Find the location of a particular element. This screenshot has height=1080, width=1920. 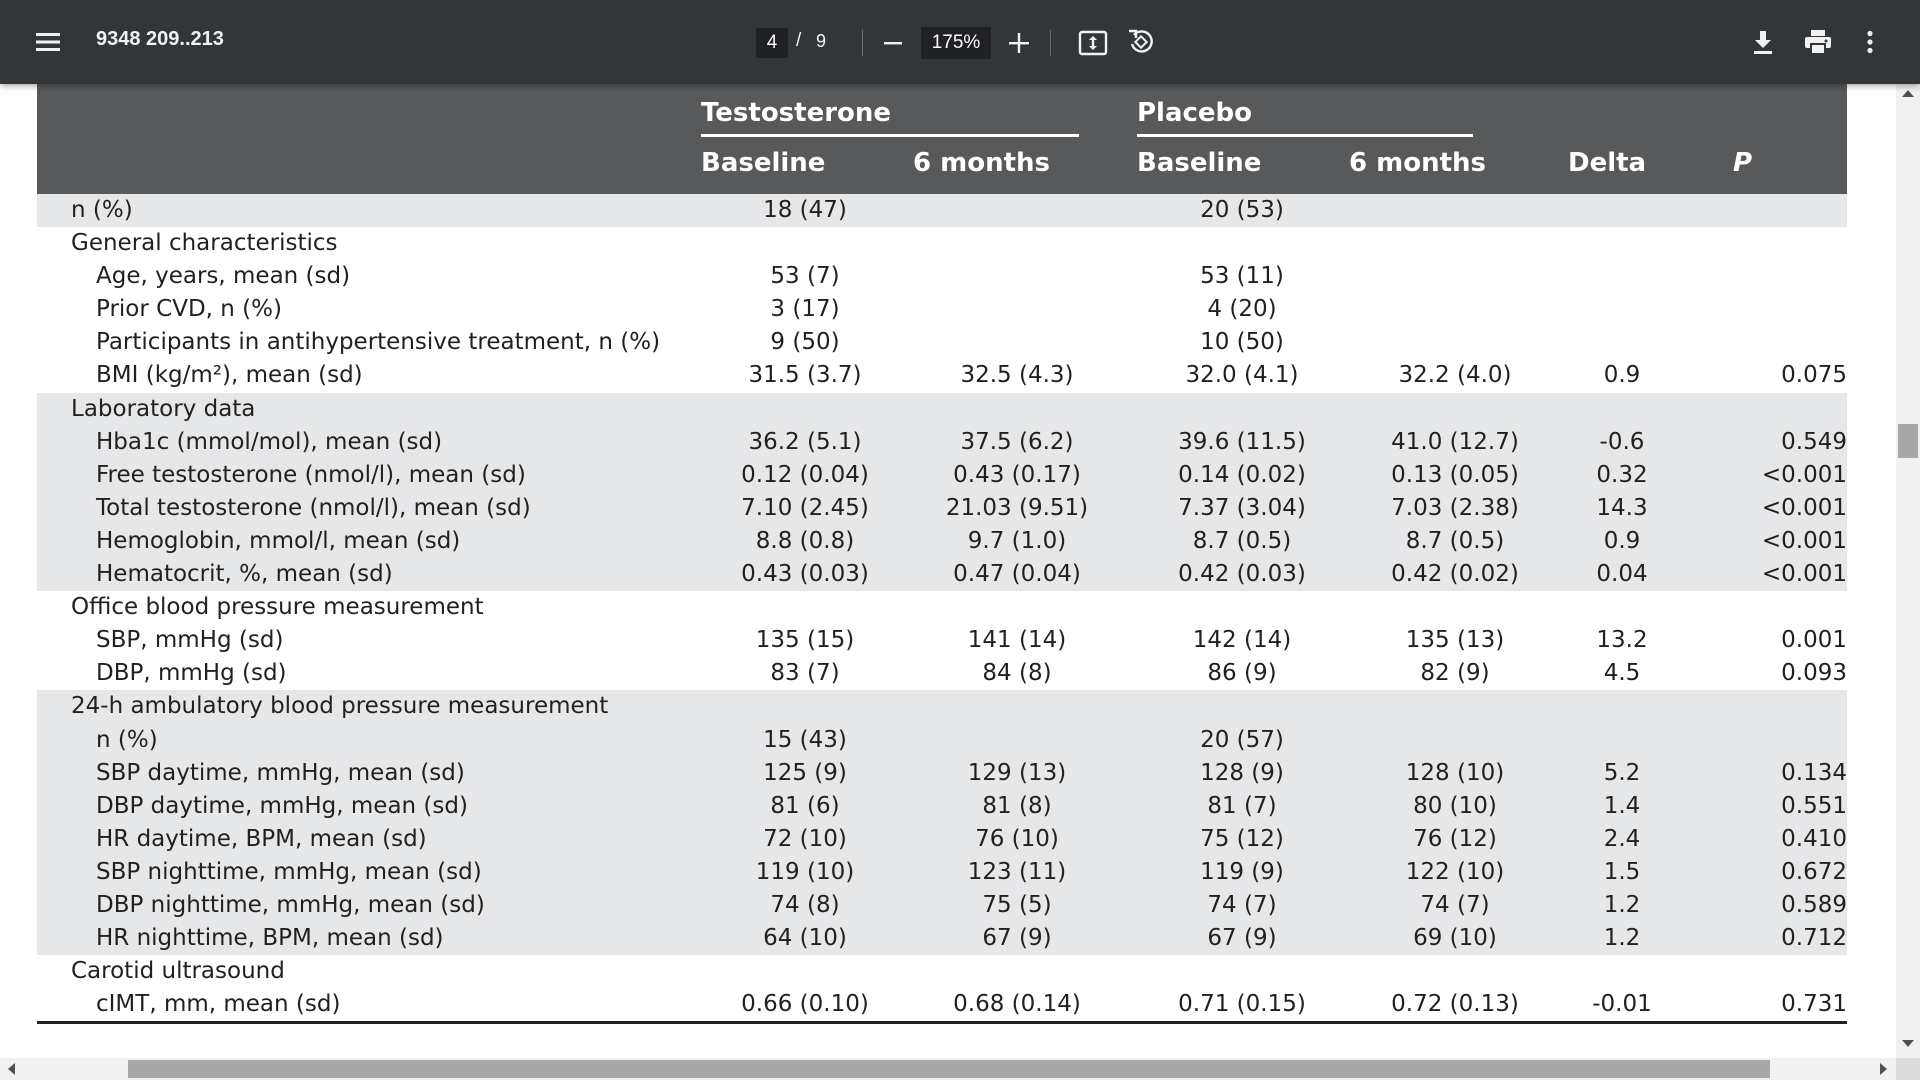

cell-delta: 14.3 is located at coordinates (1622, 507).